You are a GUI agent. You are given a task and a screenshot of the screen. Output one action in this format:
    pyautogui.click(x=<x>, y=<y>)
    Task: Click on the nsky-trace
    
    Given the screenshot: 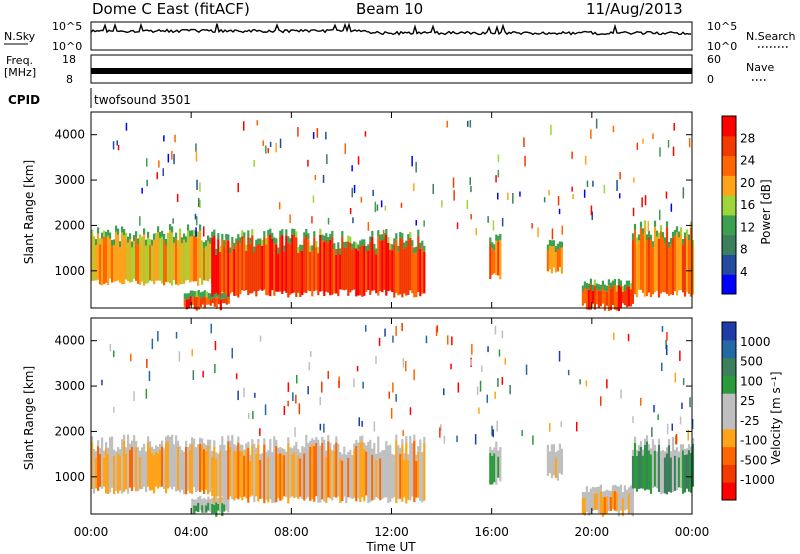 What is the action you would take?
    pyautogui.click(x=391, y=29)
    